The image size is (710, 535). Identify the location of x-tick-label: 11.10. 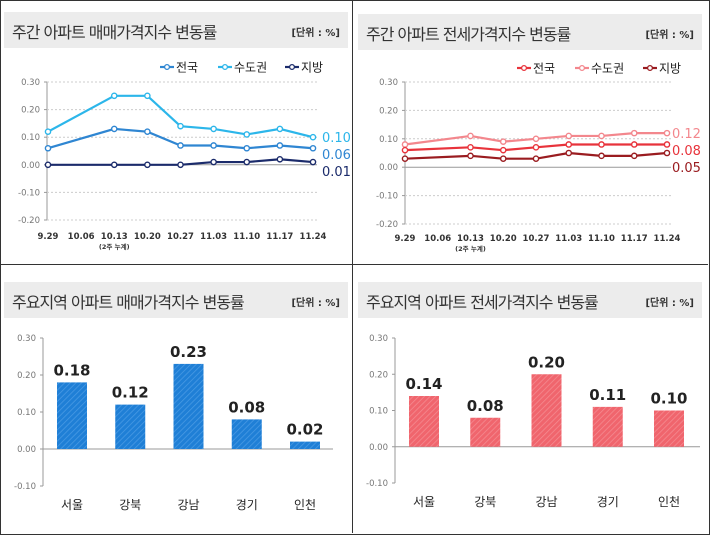
(601, 239).